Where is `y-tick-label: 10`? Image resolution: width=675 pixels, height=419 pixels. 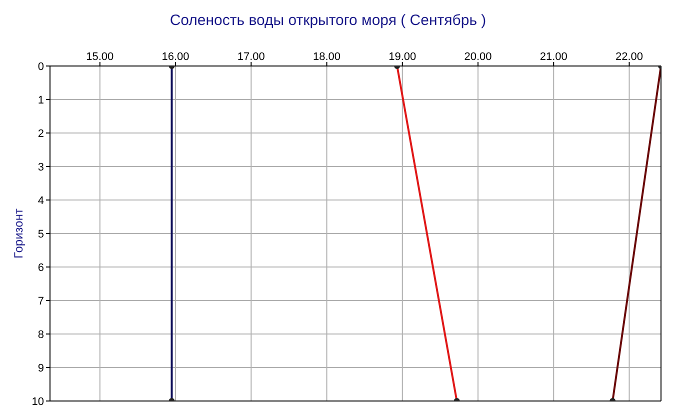
y-tick-label: 10 is located at coordinates (38, 402).